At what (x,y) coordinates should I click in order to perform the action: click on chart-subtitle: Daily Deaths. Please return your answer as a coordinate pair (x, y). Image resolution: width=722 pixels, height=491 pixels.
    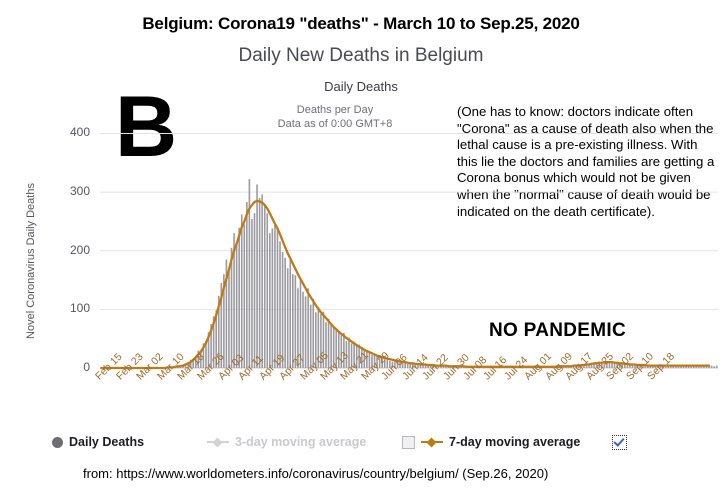
    Looking at the image, I should click on (361, 86).